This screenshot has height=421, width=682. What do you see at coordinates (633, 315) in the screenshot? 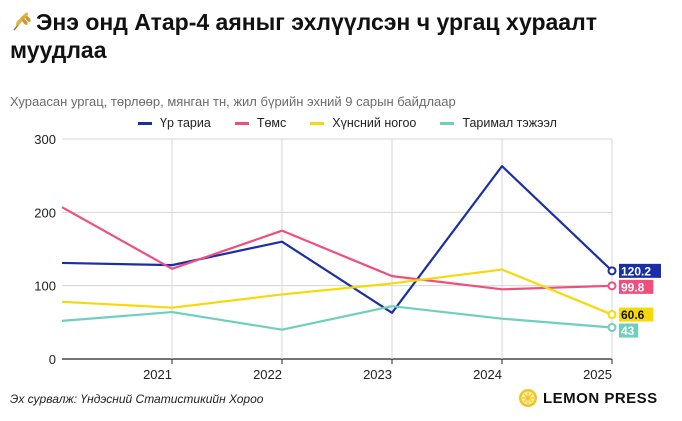
I see `end-label-2: 60.6` at bounding box center [633, 315].